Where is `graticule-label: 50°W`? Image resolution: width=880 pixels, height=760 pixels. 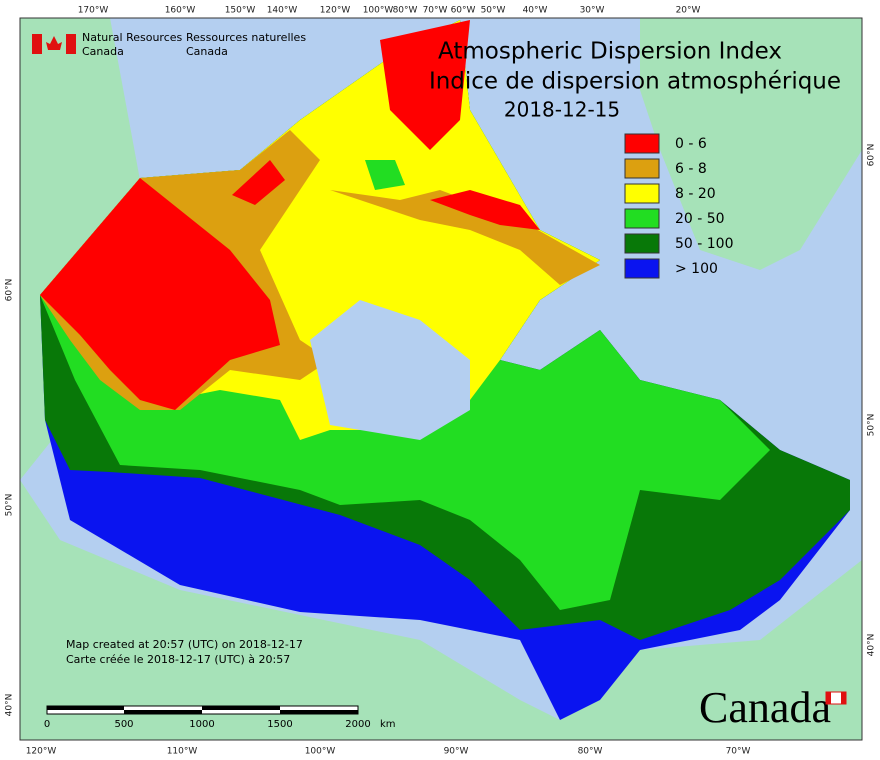
graticule-label: 50°W is located at coordinates (493, 11).